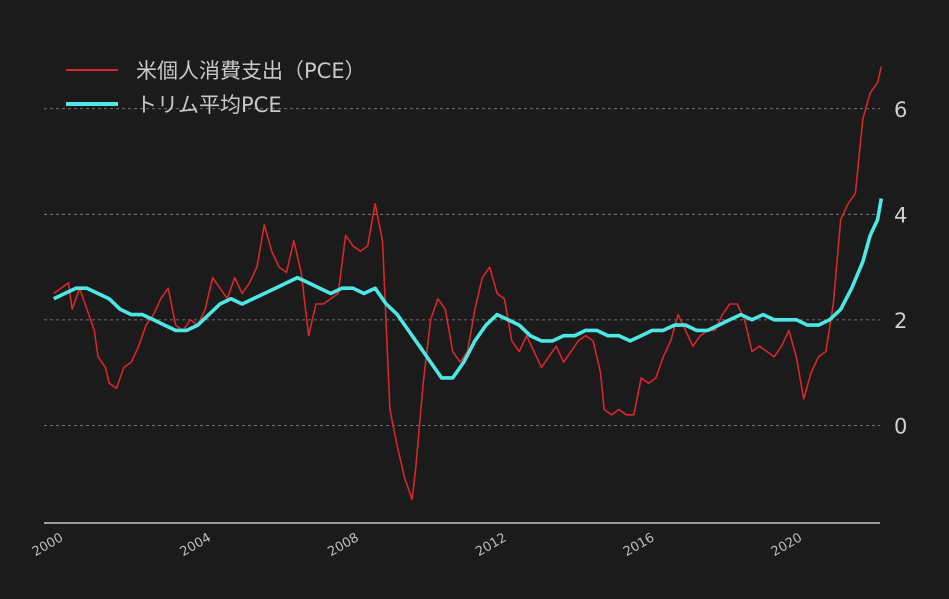 The width and height of the screenshot is (949, 599). What do you see at coordinates (900, 268) in the screenshot?
I see `y-axis-ticks: 0 2 4 6` at bounding box center [900, 268].